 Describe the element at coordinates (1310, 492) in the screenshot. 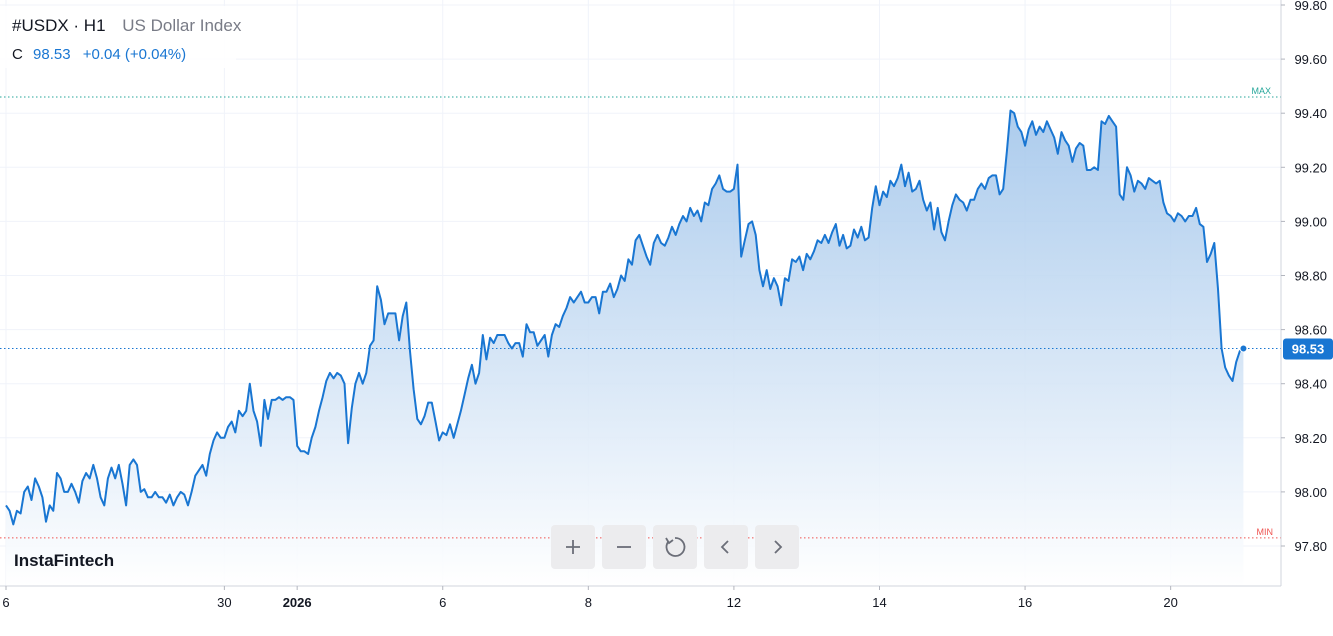

I see `y-tick-label: 98.00` at that location.